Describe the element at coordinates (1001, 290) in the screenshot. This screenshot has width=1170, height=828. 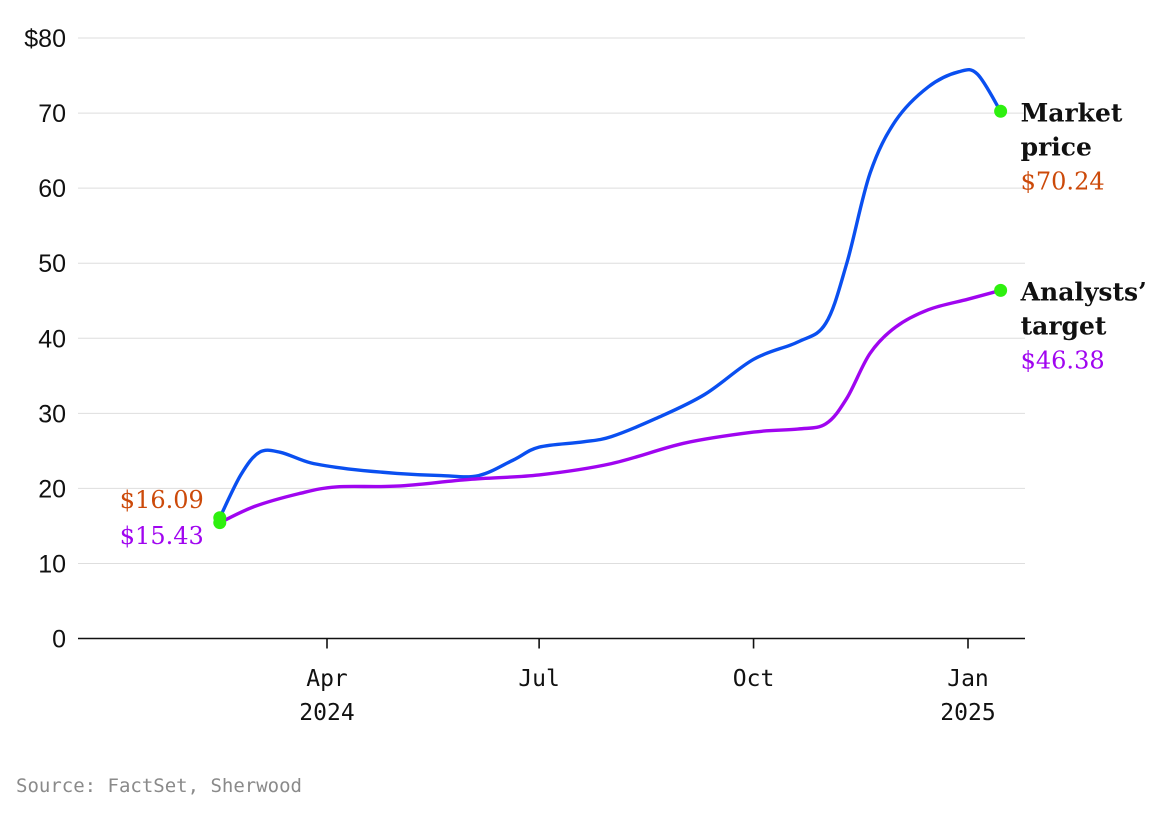
I see `end-marker-analysts-target` at that location.